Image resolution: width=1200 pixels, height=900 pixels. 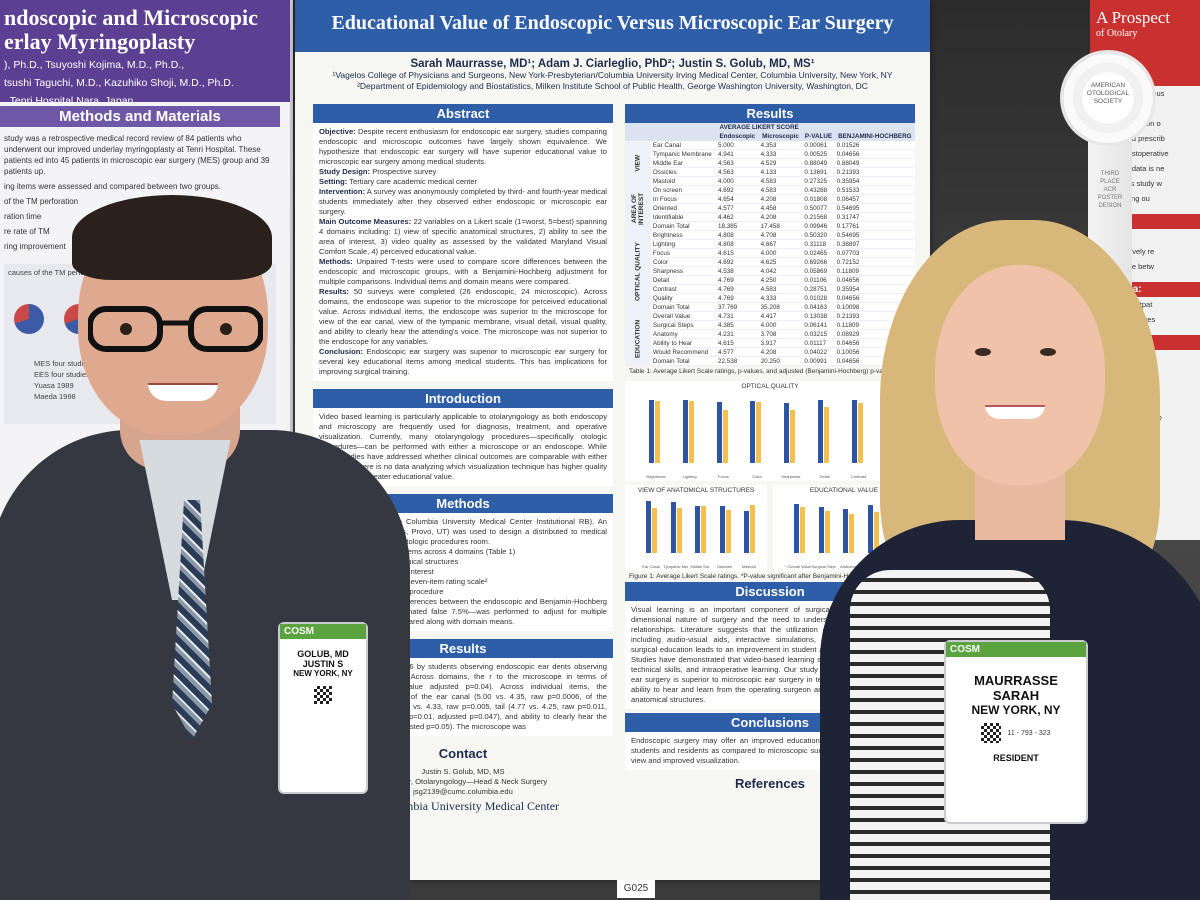 I want to click on award-rosette-icon, so click(x=1108, y=98).